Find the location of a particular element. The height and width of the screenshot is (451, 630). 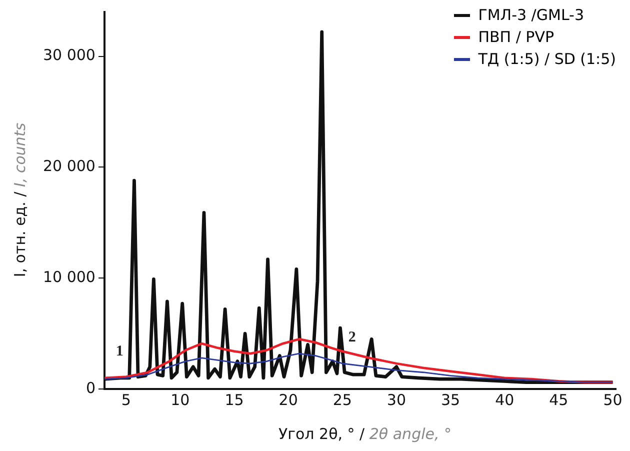

x-axis-title: Угол 2θ, ° / 2θ angle, ° is located at coordinates (365, 434).